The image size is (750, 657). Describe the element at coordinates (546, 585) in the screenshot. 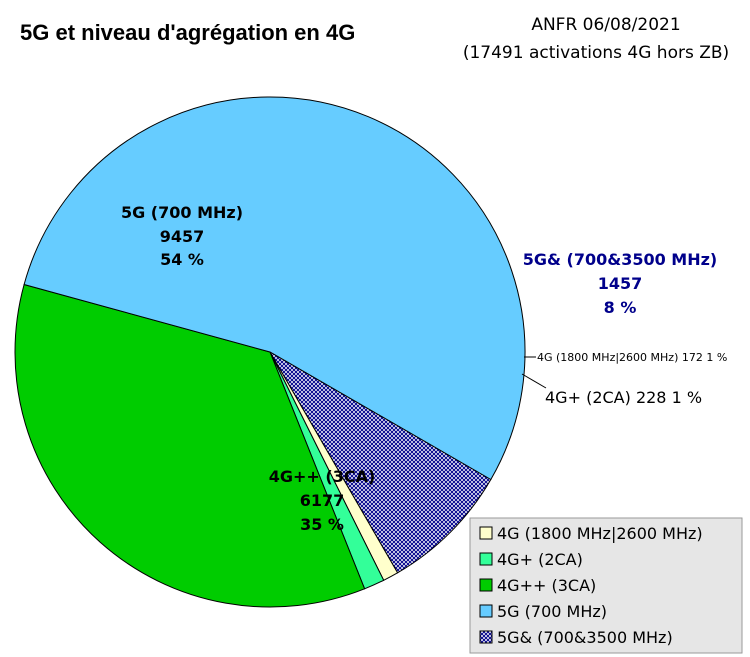

I see `legend-label: 4G++ (3CA)` at that location.